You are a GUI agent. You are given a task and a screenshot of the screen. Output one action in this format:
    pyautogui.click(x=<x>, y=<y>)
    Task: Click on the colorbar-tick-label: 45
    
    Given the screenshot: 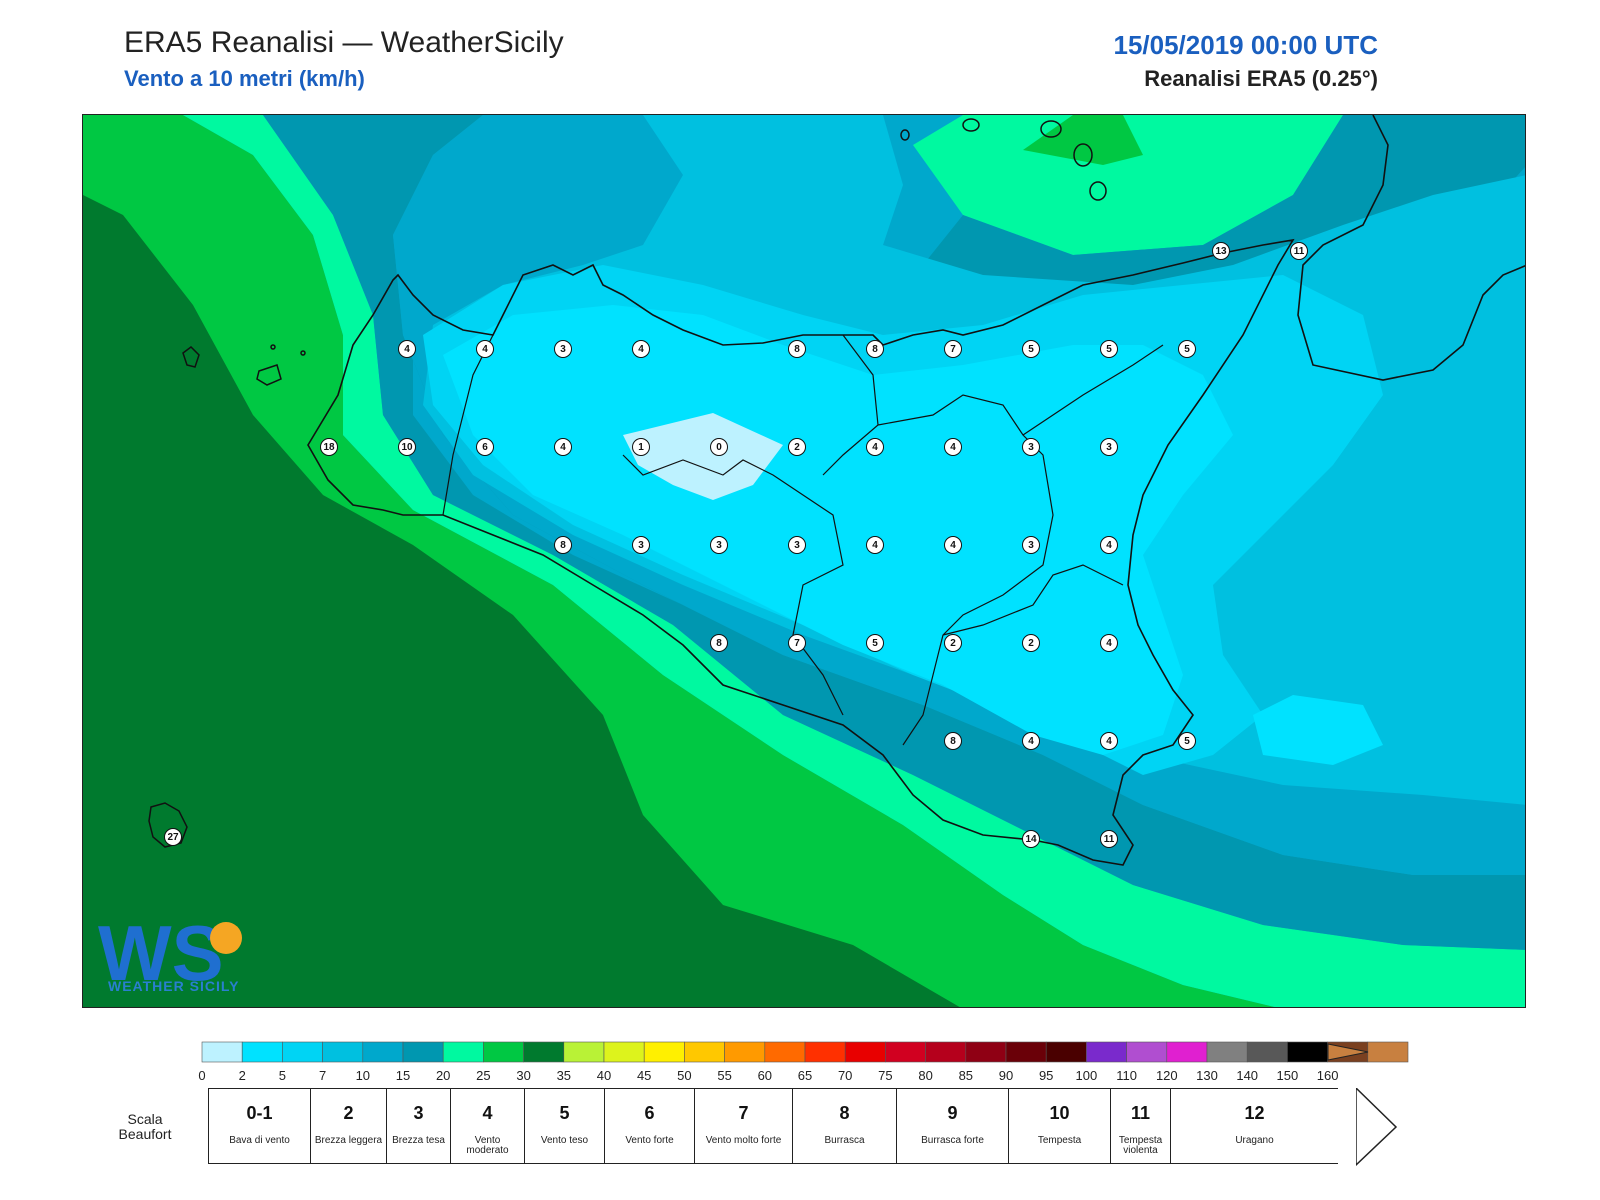 What is the action you would take?
    pyautogui.click(x=644, y=1075)
    